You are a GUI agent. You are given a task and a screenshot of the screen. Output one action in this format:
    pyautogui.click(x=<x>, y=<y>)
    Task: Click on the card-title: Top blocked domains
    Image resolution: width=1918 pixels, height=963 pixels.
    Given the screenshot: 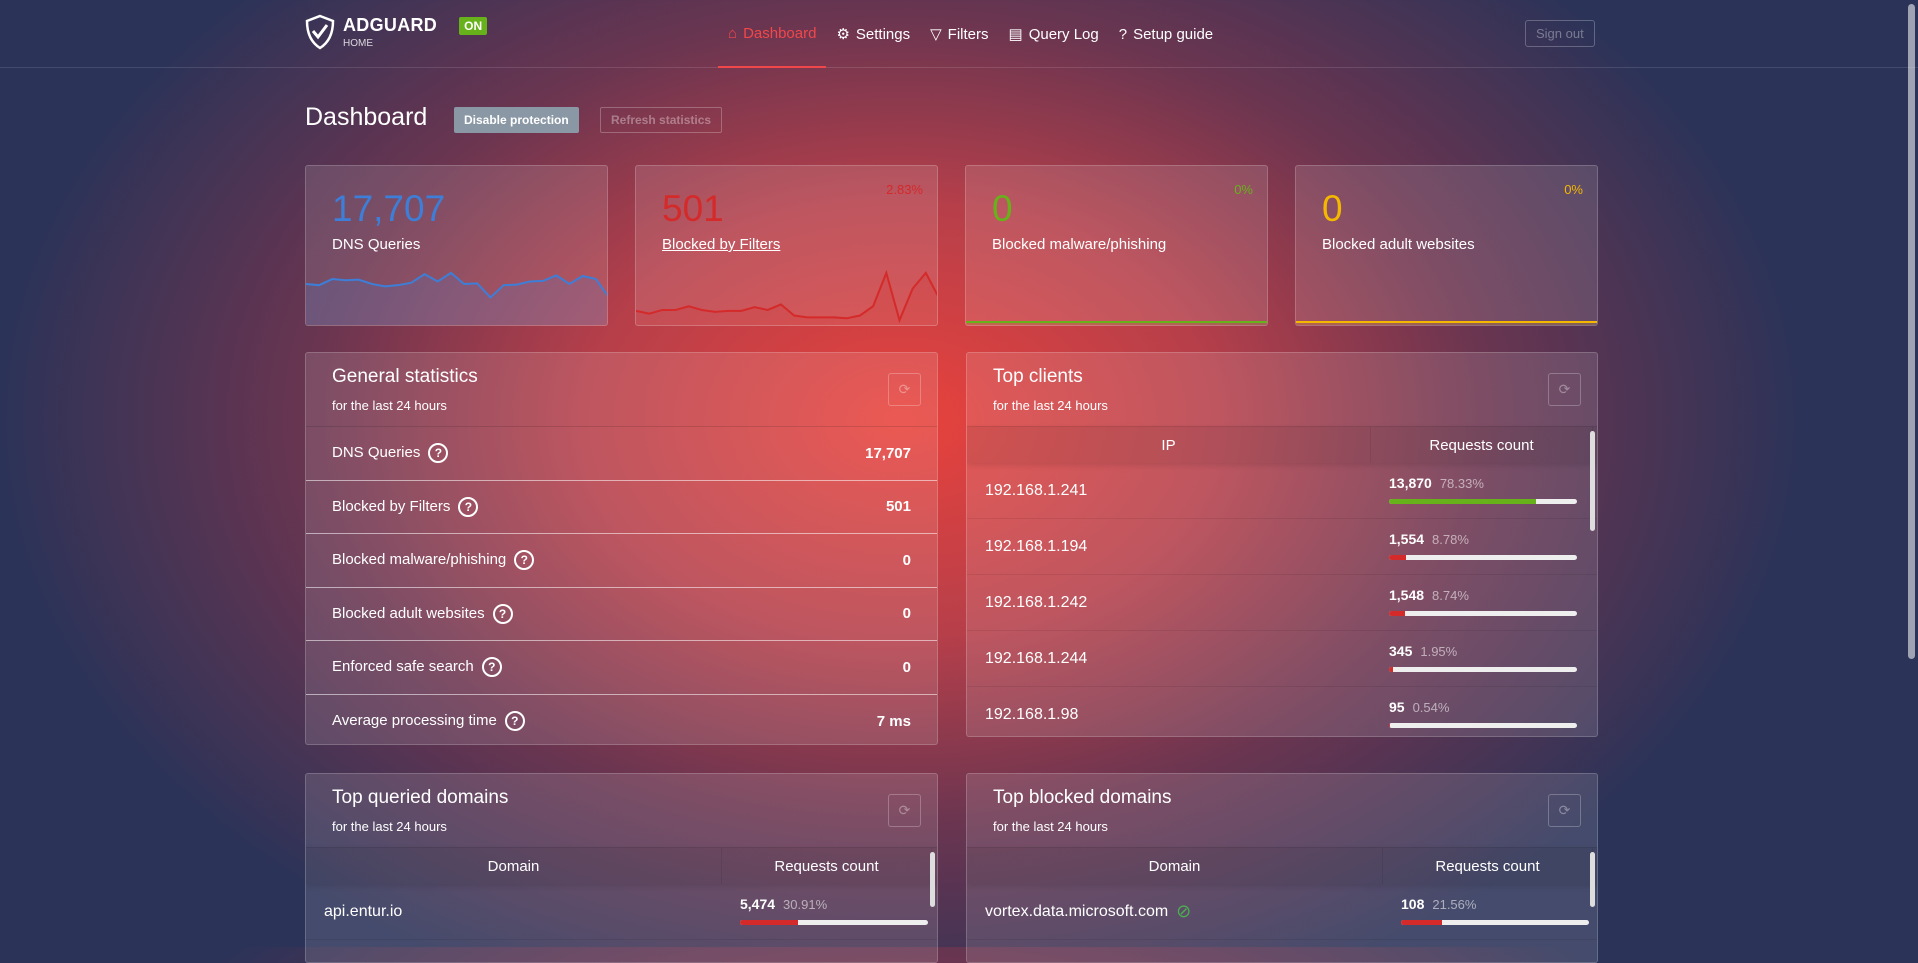 What is the action you would take?
    pyautogui.click(x=1082, y=797)
    